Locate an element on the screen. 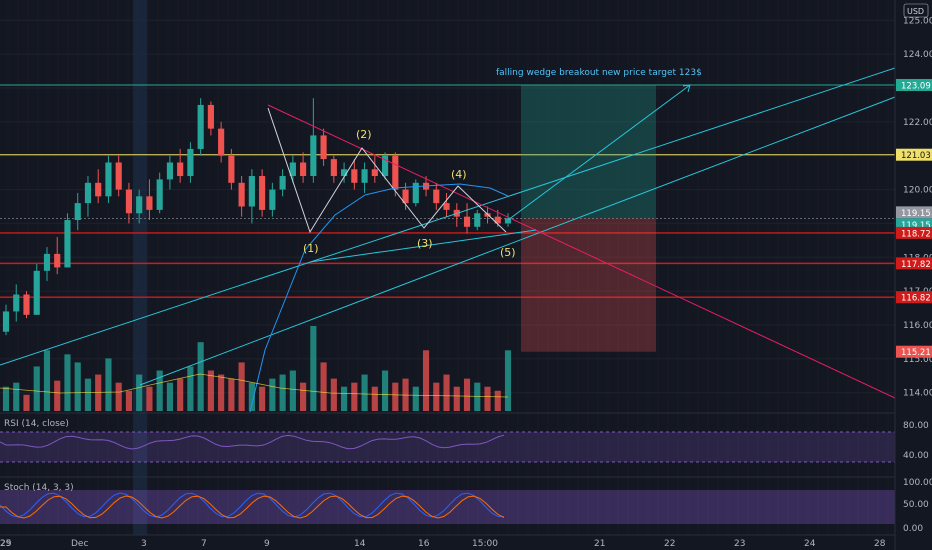 The width and height of the screenshot is (932, 550). currency-badge is located at coordinates (916, 10).